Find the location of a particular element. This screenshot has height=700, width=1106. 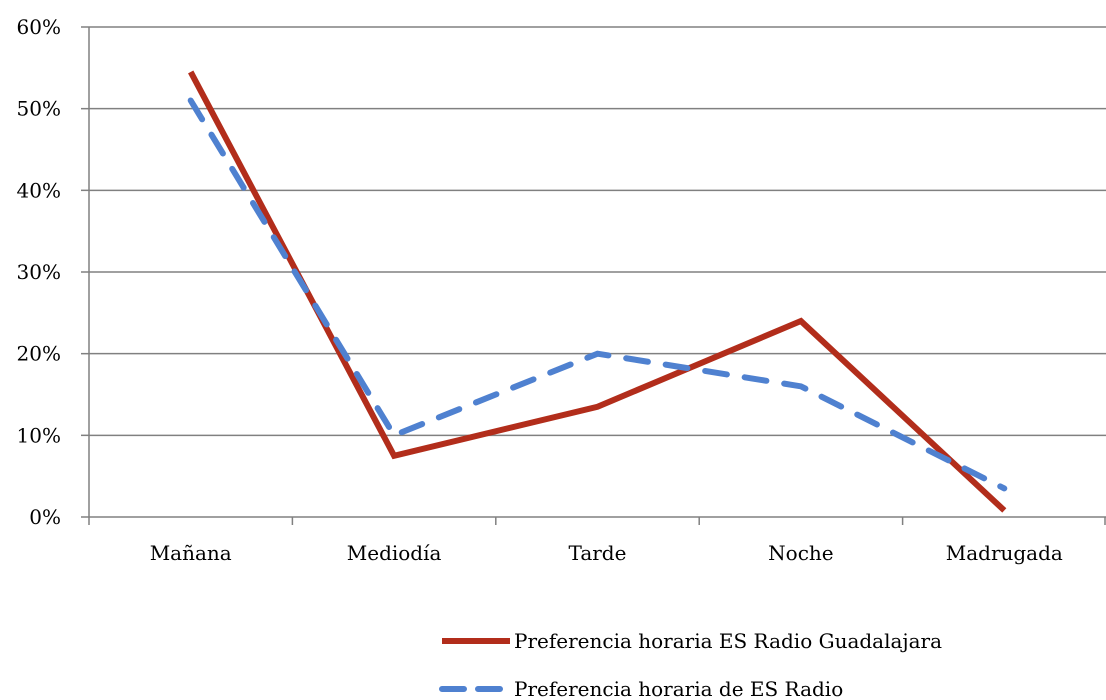

x-tick-label: Madrugada is located at coordinates (1004, 553).